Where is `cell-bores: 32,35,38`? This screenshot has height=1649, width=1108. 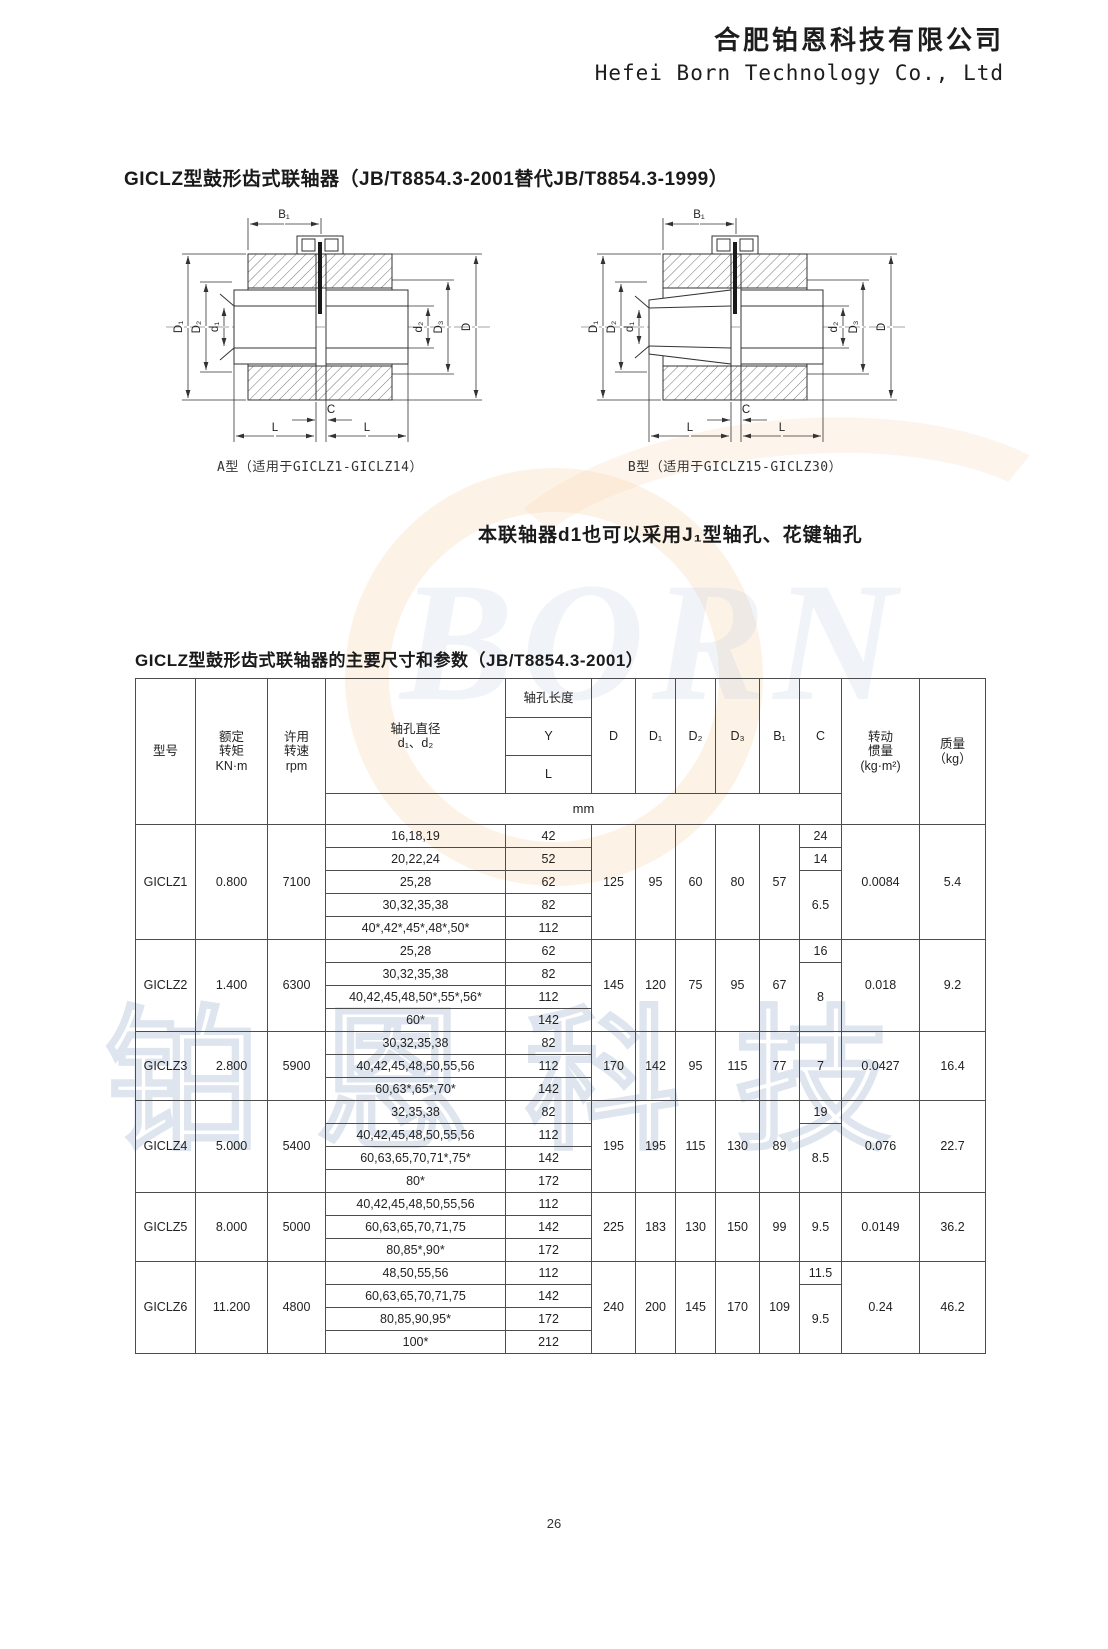
cell-bores: 32,35,38 is located at coordinates (415, 1112).